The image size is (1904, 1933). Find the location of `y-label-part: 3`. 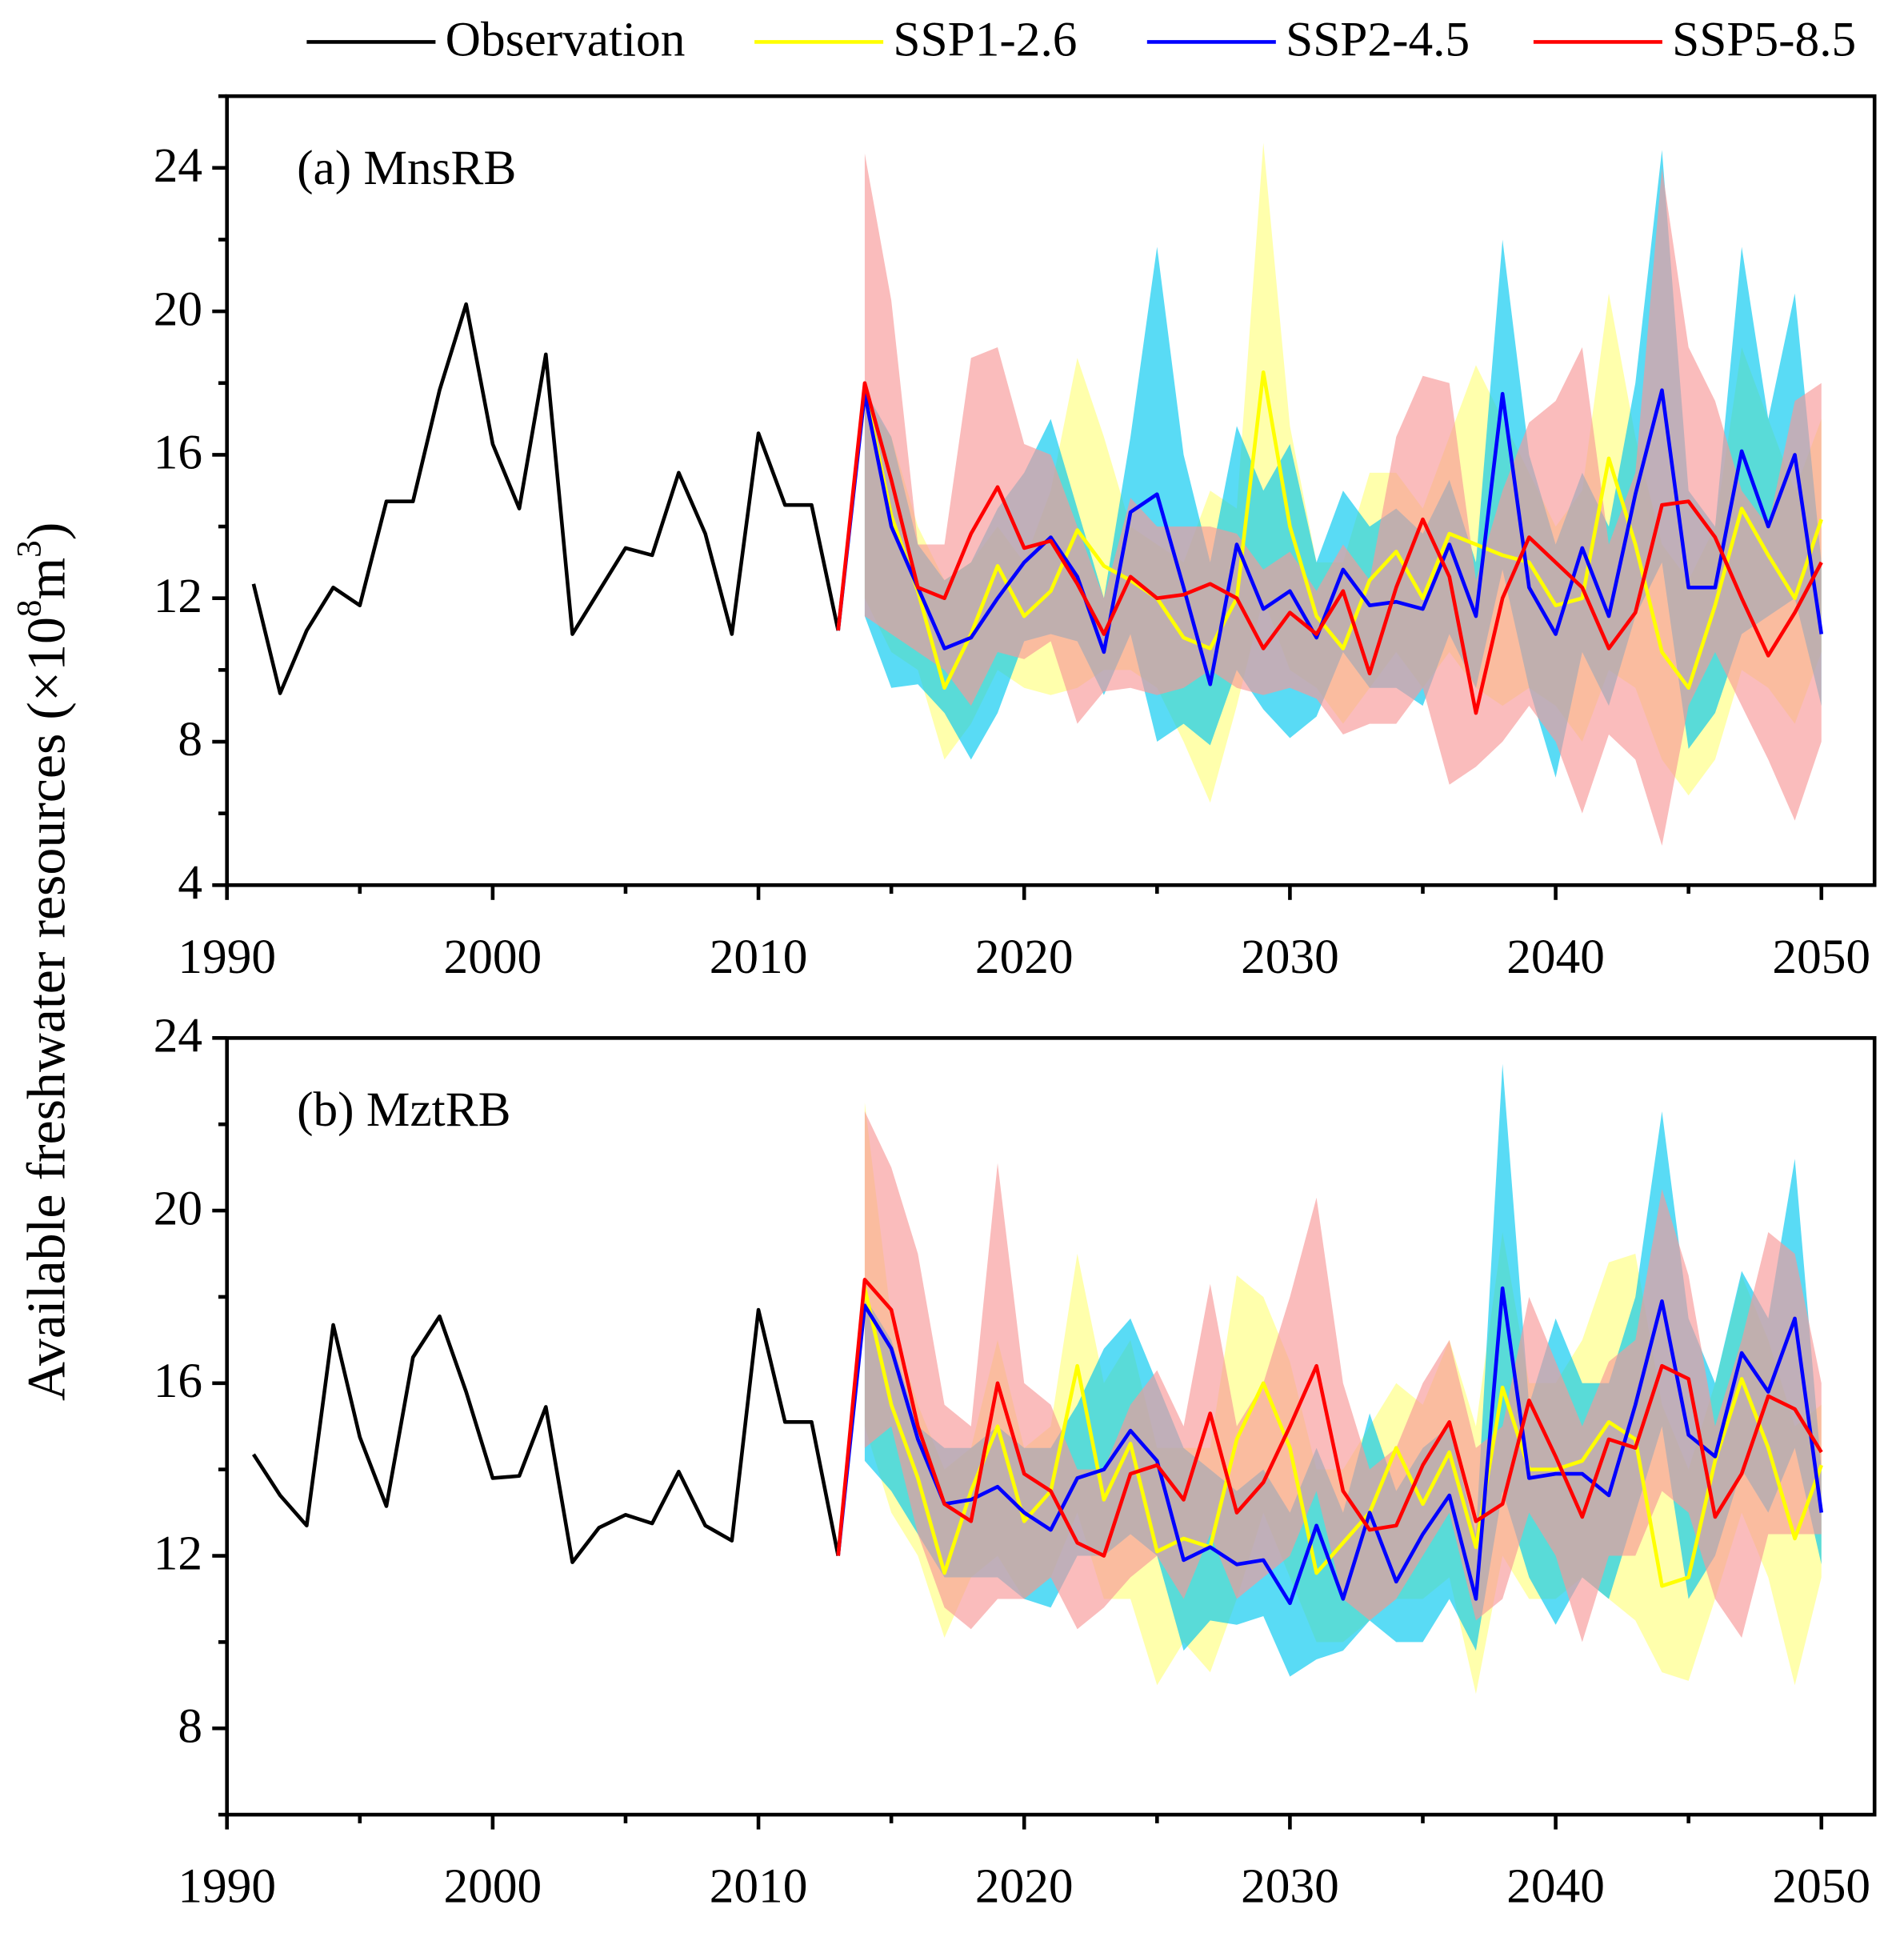

y-label-part: 3 is located at coordinates (30, 549).